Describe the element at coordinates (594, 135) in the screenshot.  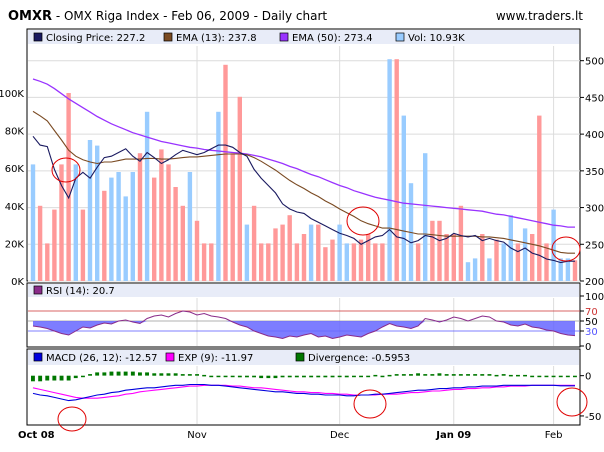
I see `price-tick-label: 400` at that location.